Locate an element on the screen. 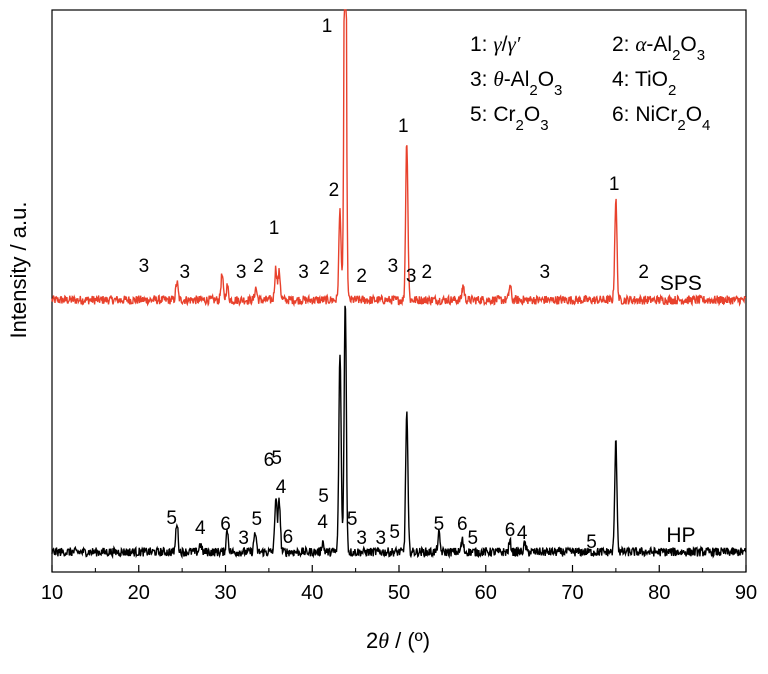 This screenshot has height=674, width=768. x-tick-label: 20 is located at coordinates (139, 593).